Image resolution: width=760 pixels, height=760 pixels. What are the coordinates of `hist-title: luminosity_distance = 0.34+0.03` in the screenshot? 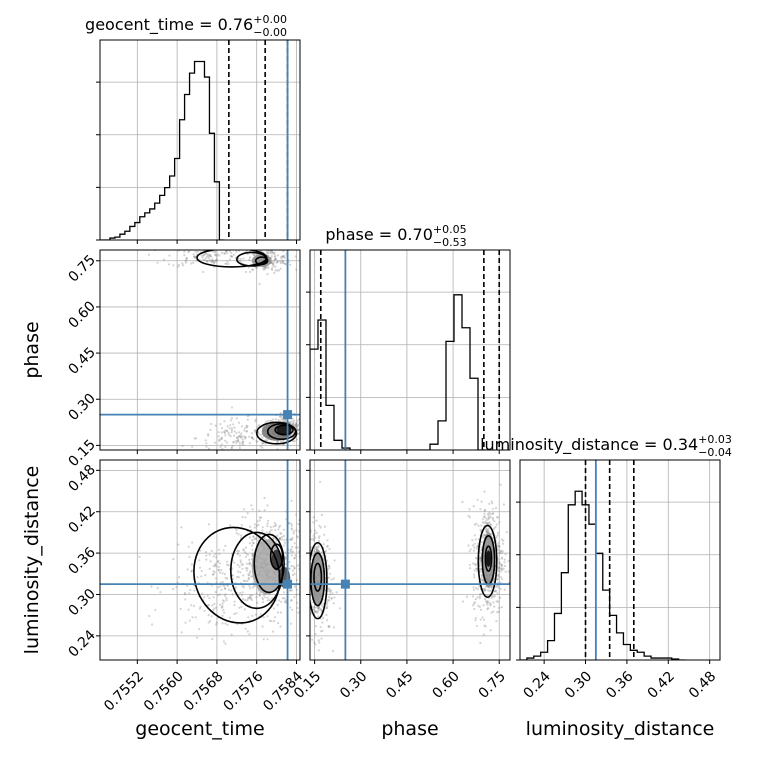 It's located at (606, 444).